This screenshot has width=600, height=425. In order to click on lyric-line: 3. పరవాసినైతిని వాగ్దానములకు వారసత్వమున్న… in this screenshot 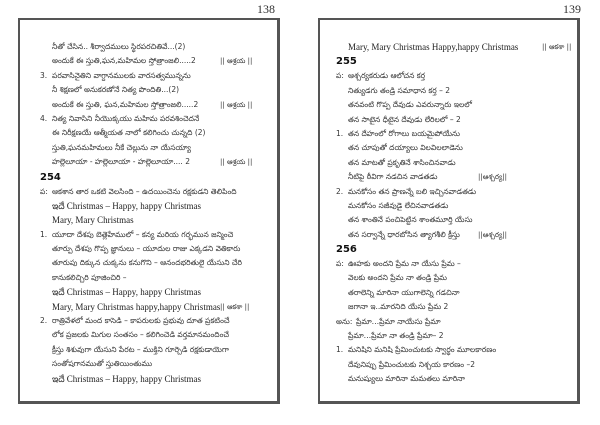, I will do `click(158, 76)`.